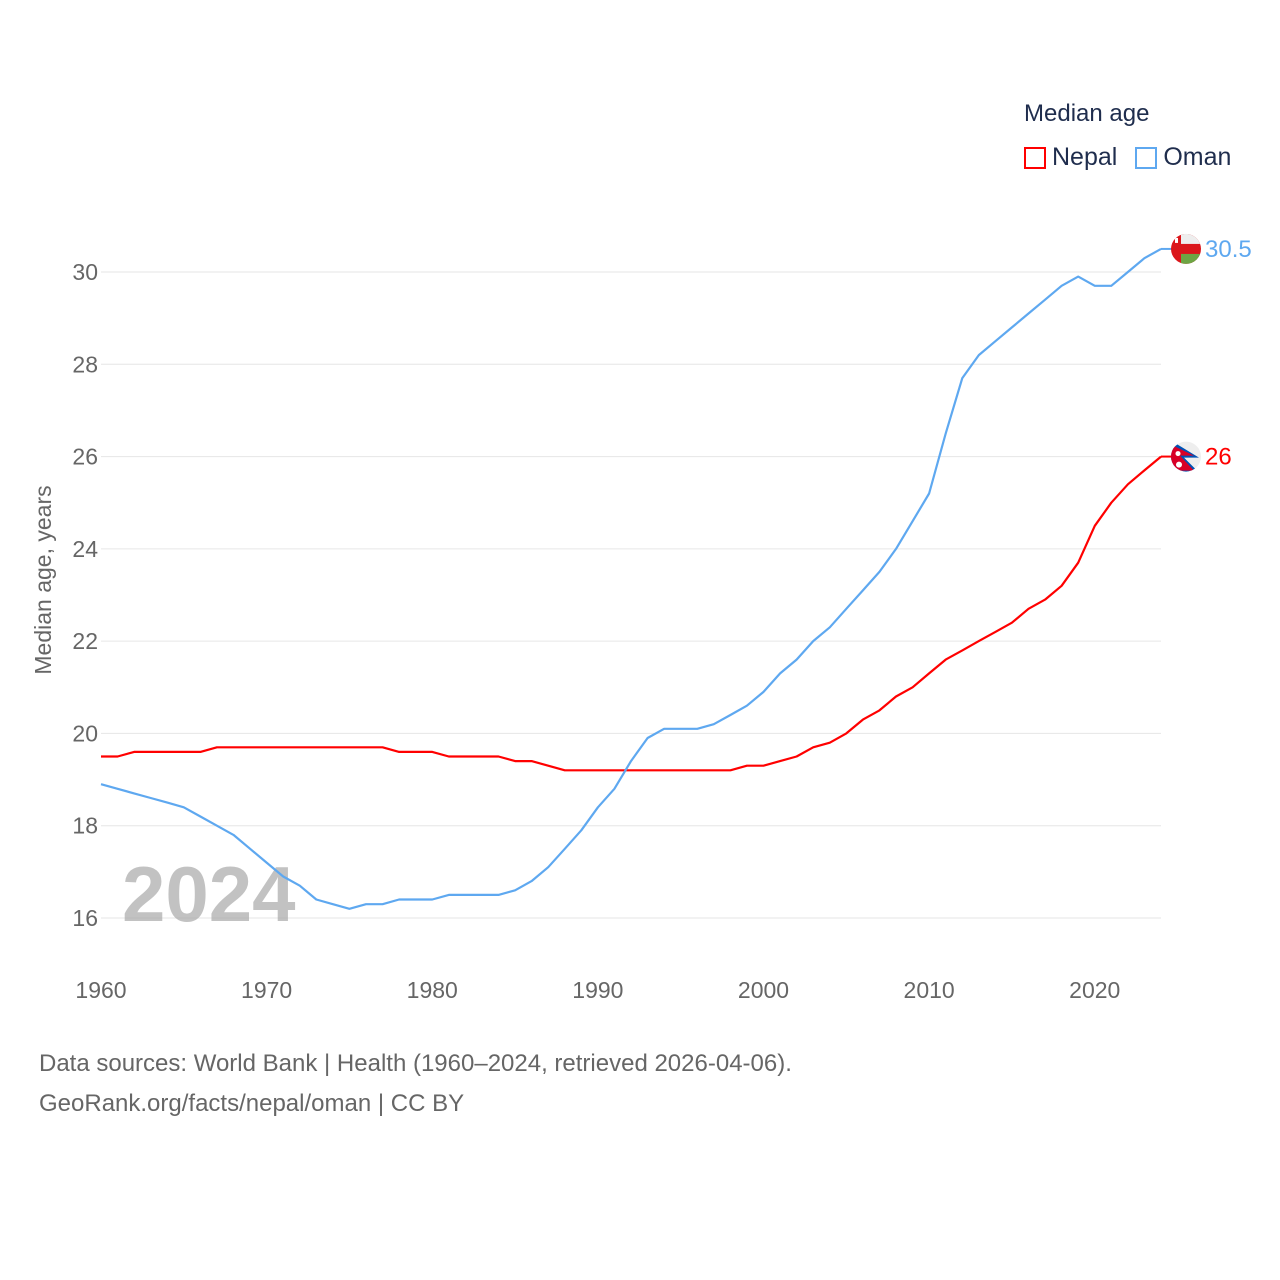 Image resolution: width=1280 pixels, height=1280 pixels. Describe the element at coordinates (432, 990) in the screenshot. I see `x-tick-label: 1980` at that location.